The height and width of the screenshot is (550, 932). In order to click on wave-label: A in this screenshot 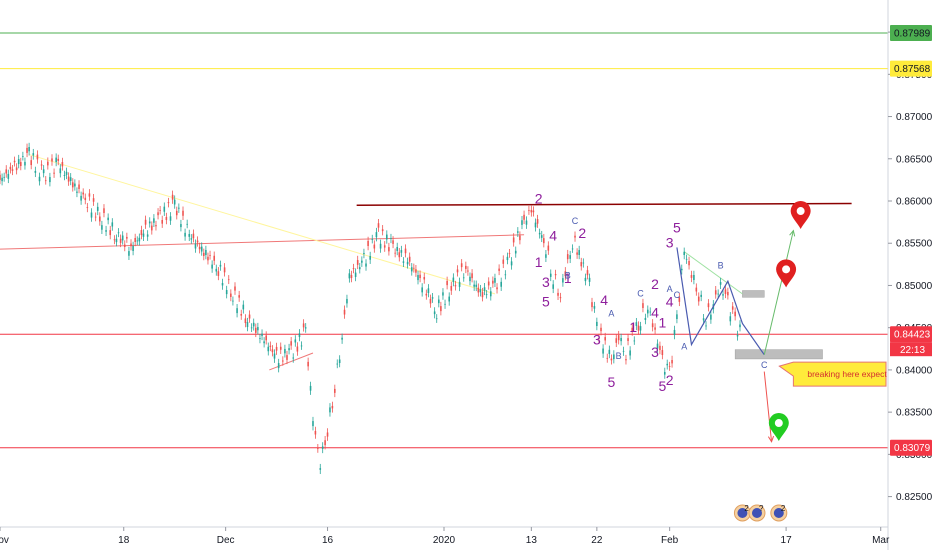, I will do `click(684, 347)`.